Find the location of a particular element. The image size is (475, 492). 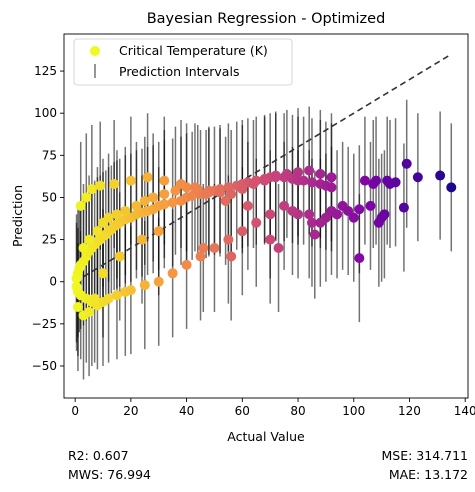

metric-r2: R2: 0.607 is located at coordinates (98, 455).